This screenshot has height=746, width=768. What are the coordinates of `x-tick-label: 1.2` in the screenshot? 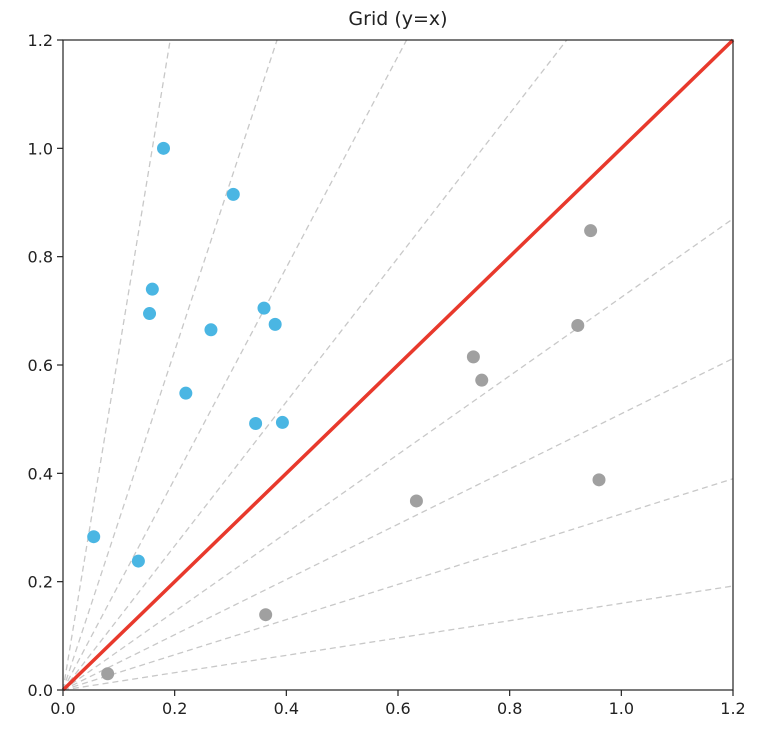 It's located at (732, 708).